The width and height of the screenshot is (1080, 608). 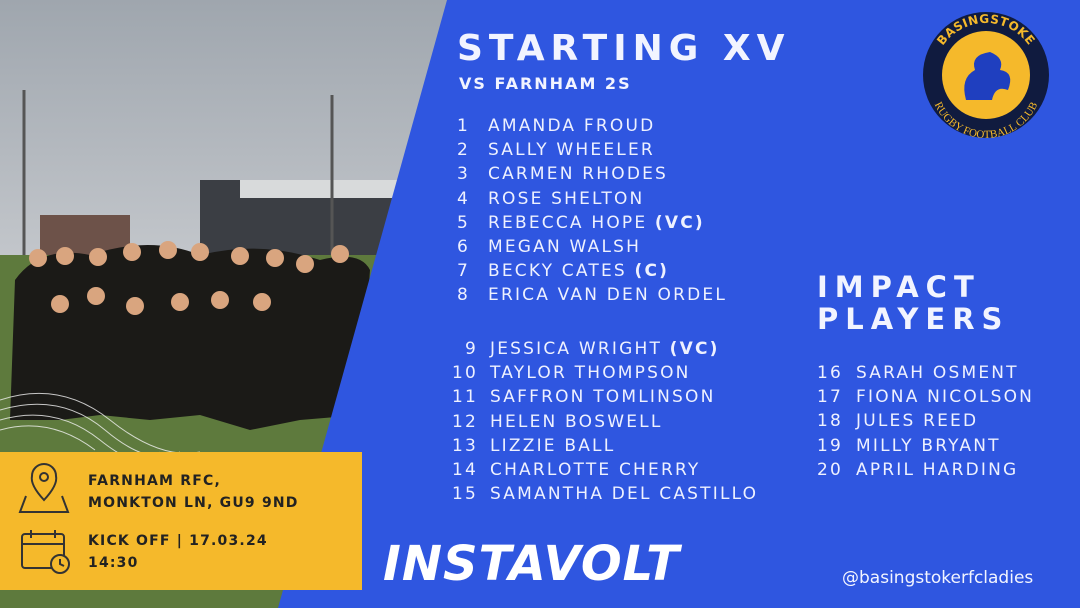 What do you see at coordinates (463, 295) in the screenshot?
I see `player-number: 8` at bounding box center [463, 295].